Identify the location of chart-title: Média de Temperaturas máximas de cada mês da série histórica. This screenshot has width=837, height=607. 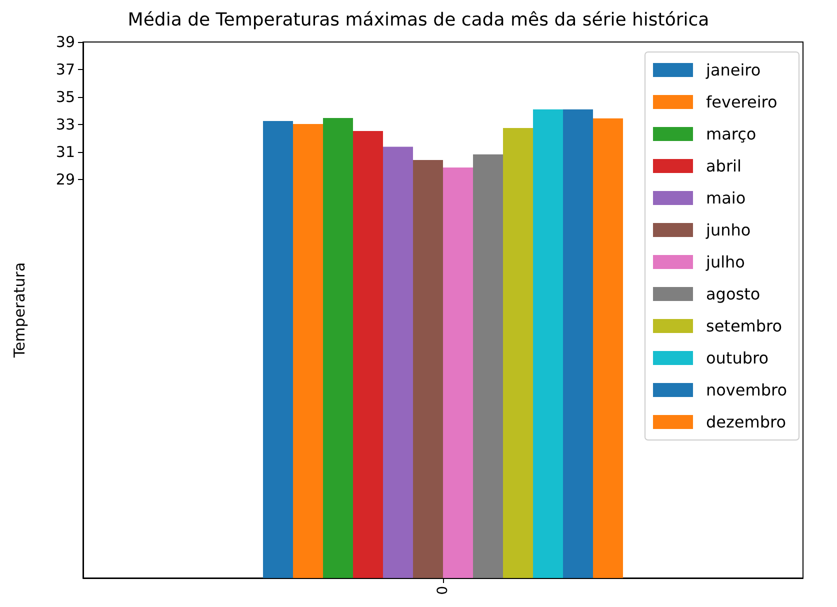
(419, 20).